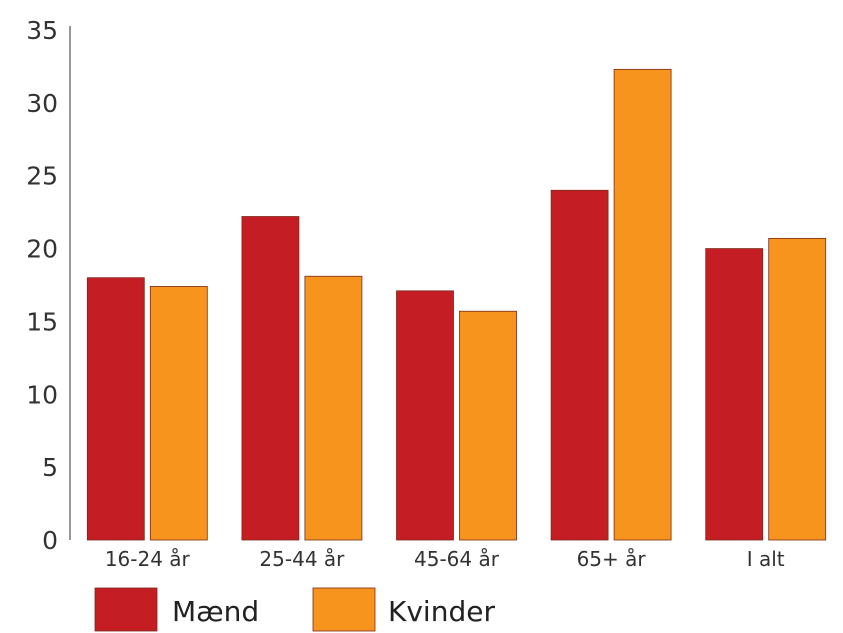  Describe the element at coordinates (294, 609) in the screenshot. I see `legend: Mænd Kvinder` at that location.